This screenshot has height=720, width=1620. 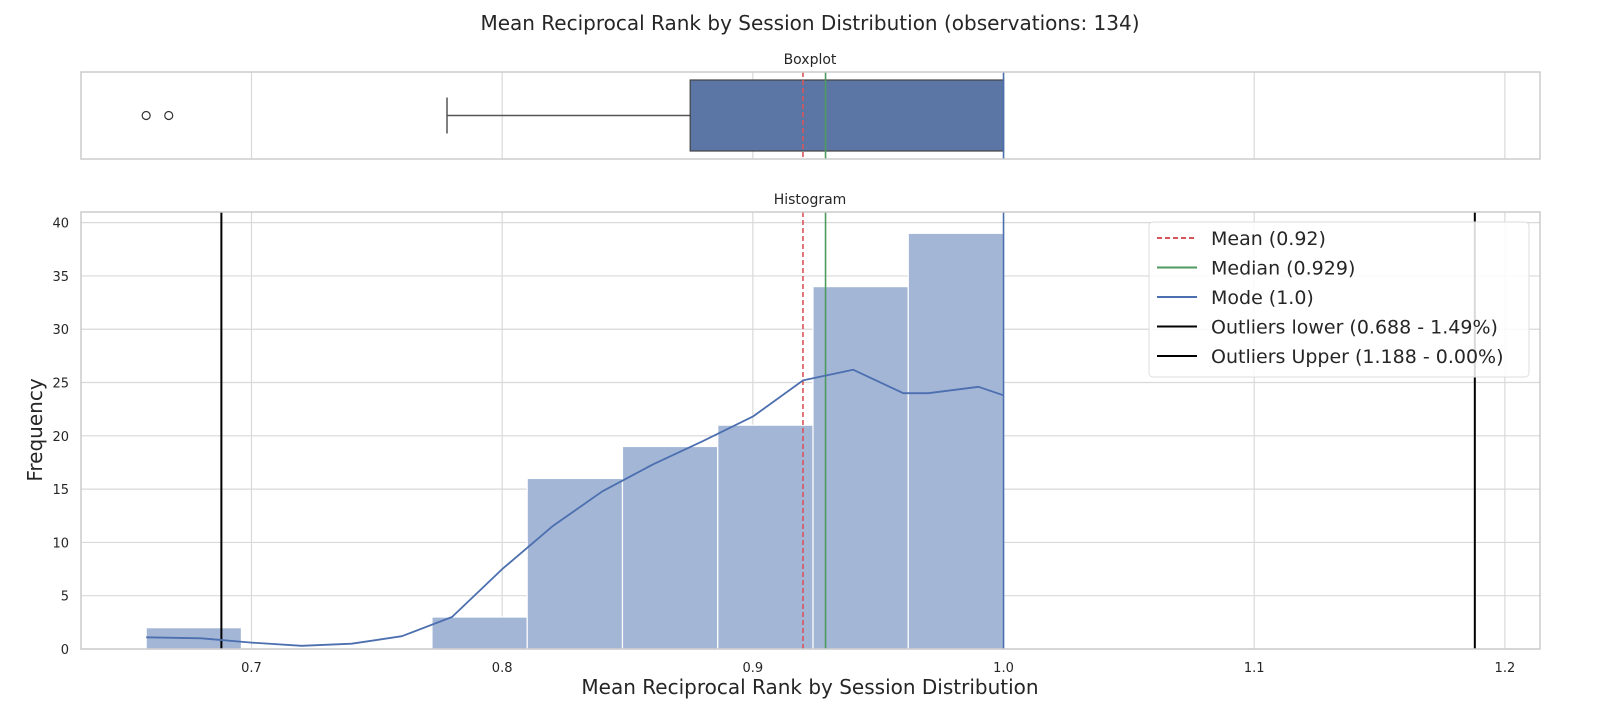 I want to click on y-tick-label: 20, so click(x=60, y=437).